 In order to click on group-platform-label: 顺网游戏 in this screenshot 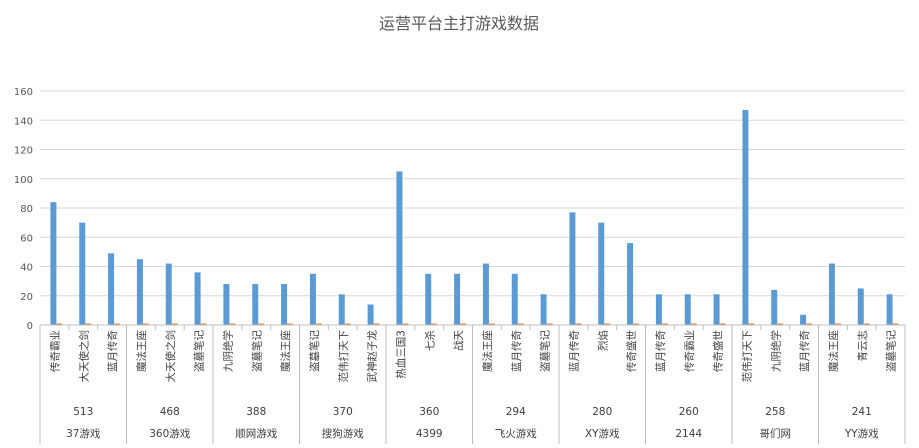, I will do `click(256, 433)`.